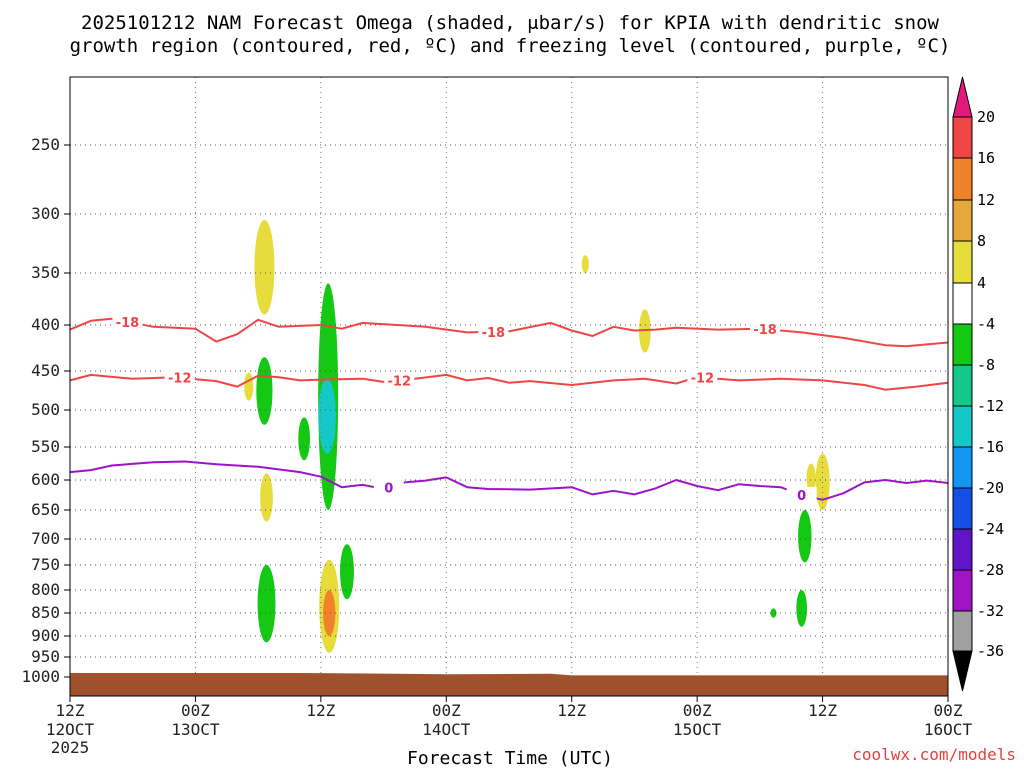 This screenshot has height=768, width=1024. I want to click on y-tick-label: 1000, so click(40, 676).